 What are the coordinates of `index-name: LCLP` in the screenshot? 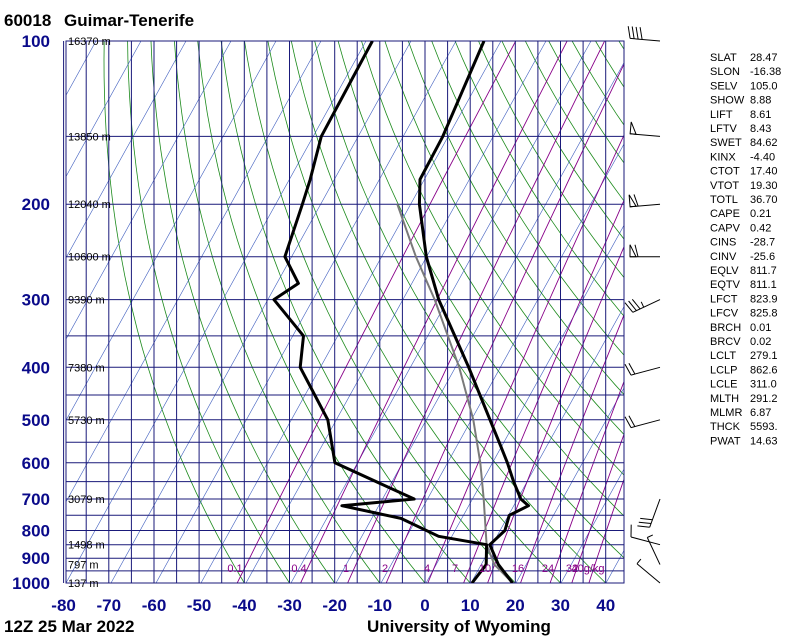 It's located at (724, 370).